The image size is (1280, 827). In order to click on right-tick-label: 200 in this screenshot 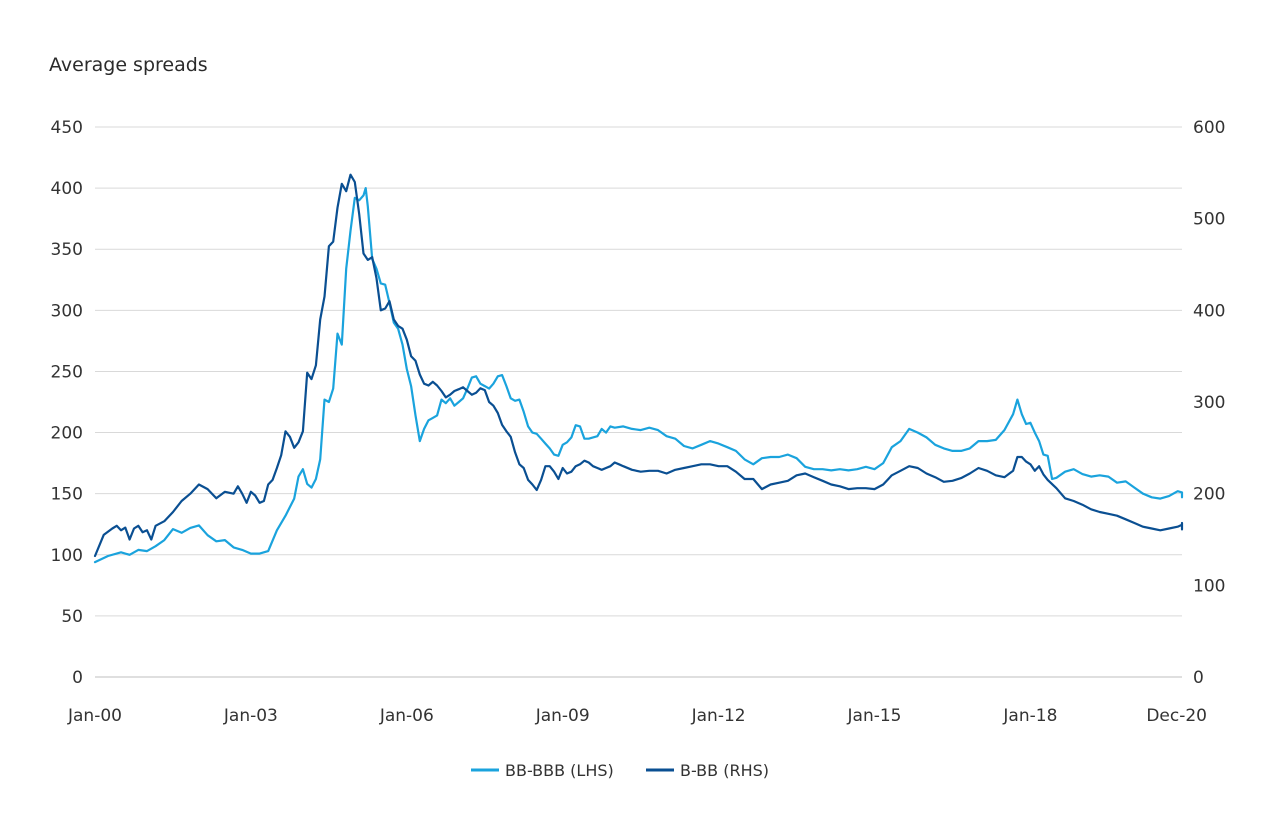, I will do `click(1209, 495)`.